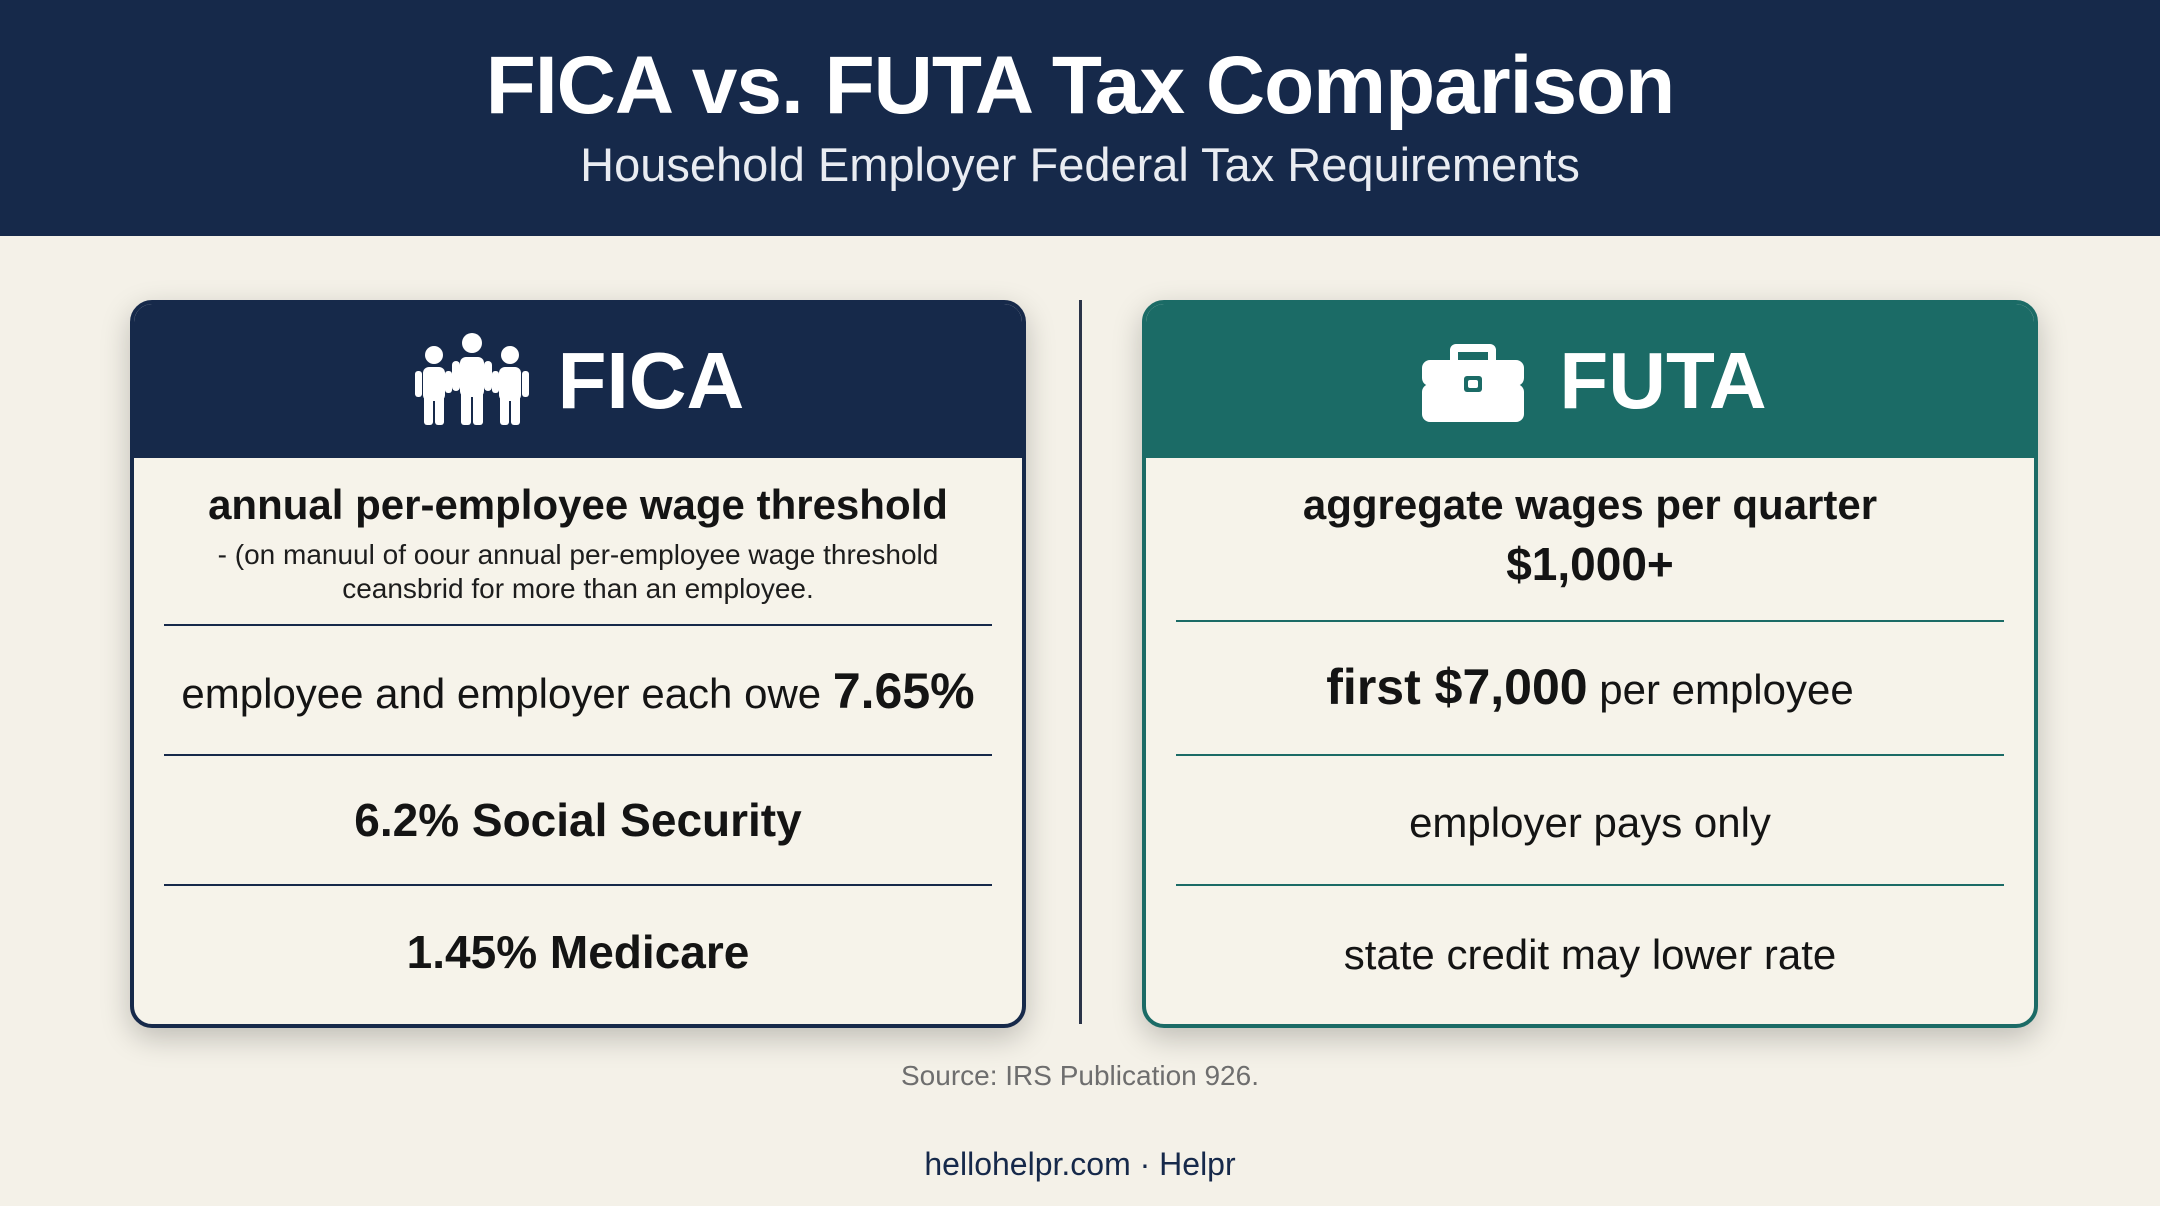 The height and width of the screenshot is (1206, 2160). What do you see at coordinates (1590, 822) in the screenshot?
I see `futa-payer: employer pays only` at bounding box center [1590, 822].